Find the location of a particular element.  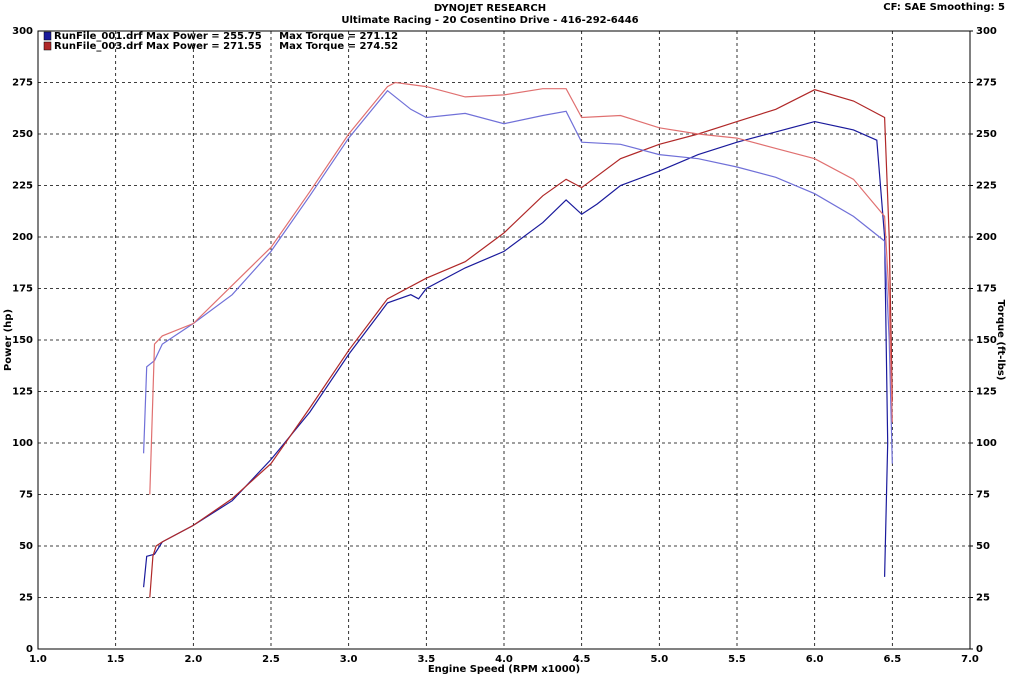

x-tick-label: 4.5 is located at coordinates (582, 659).